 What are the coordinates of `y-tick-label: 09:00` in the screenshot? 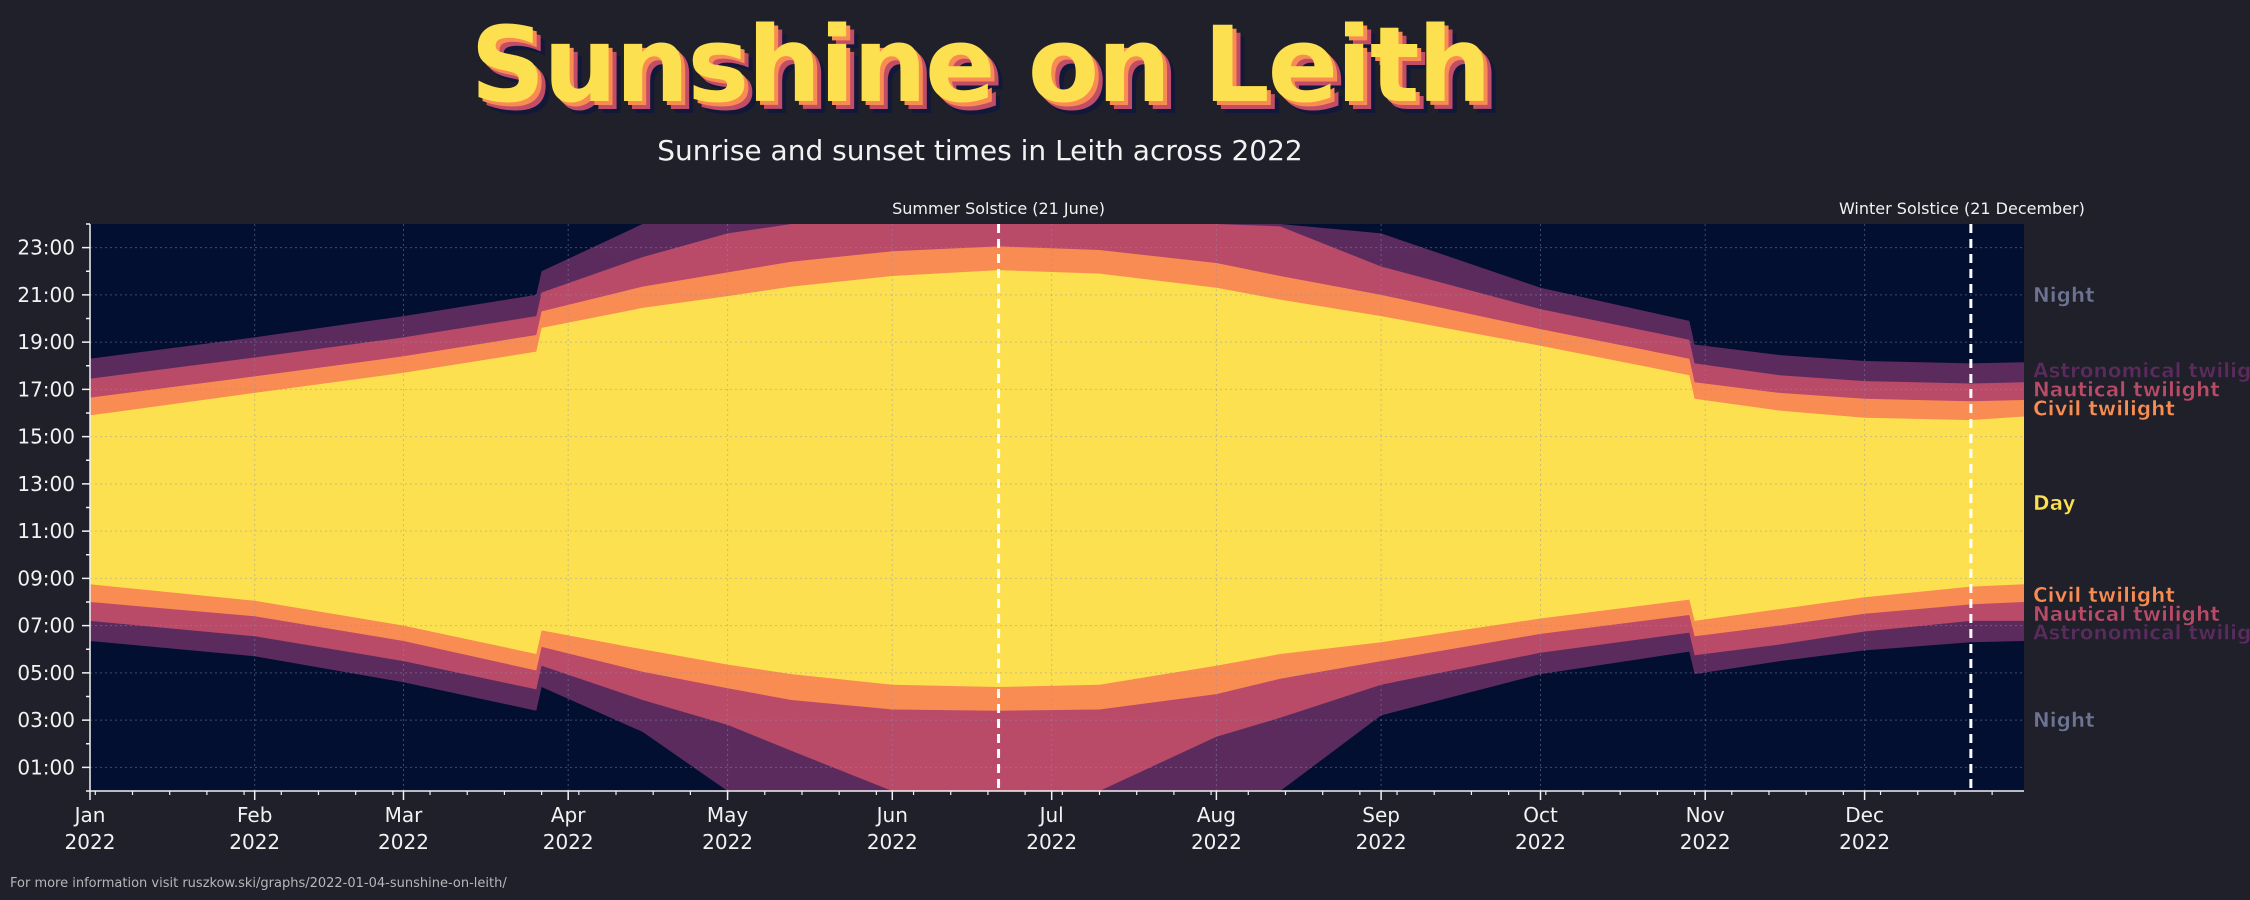 It's located at (46, 578).